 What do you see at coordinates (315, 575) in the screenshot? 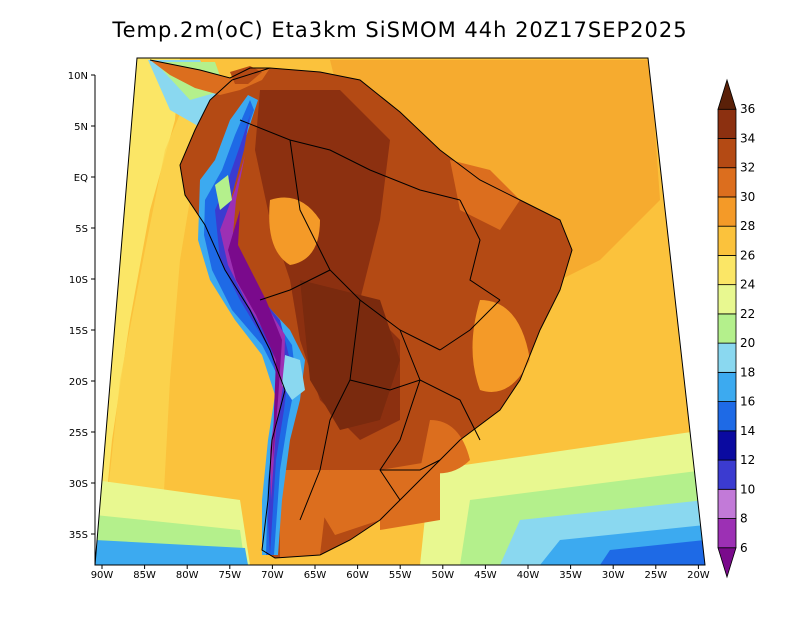
I see `lon-tick-label: 65W` at bounding box center [315, 575].